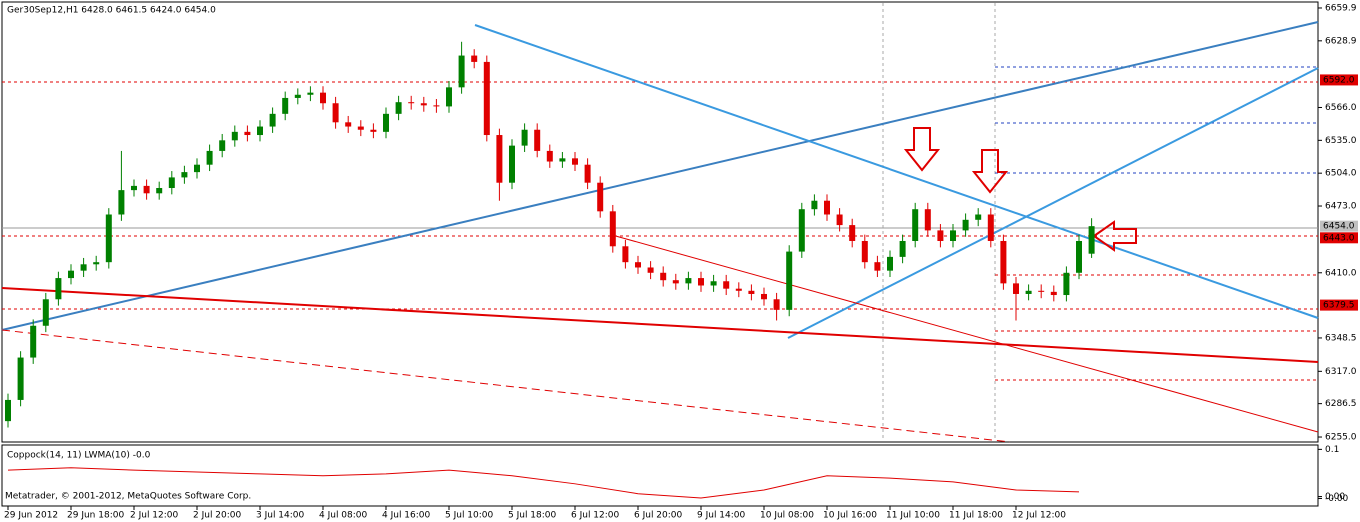  What do you see at coordinates (787, 516) in the screenshot?
I see `x-tick-label: 10 Jul 08:00` at bounding box center [787, 516].